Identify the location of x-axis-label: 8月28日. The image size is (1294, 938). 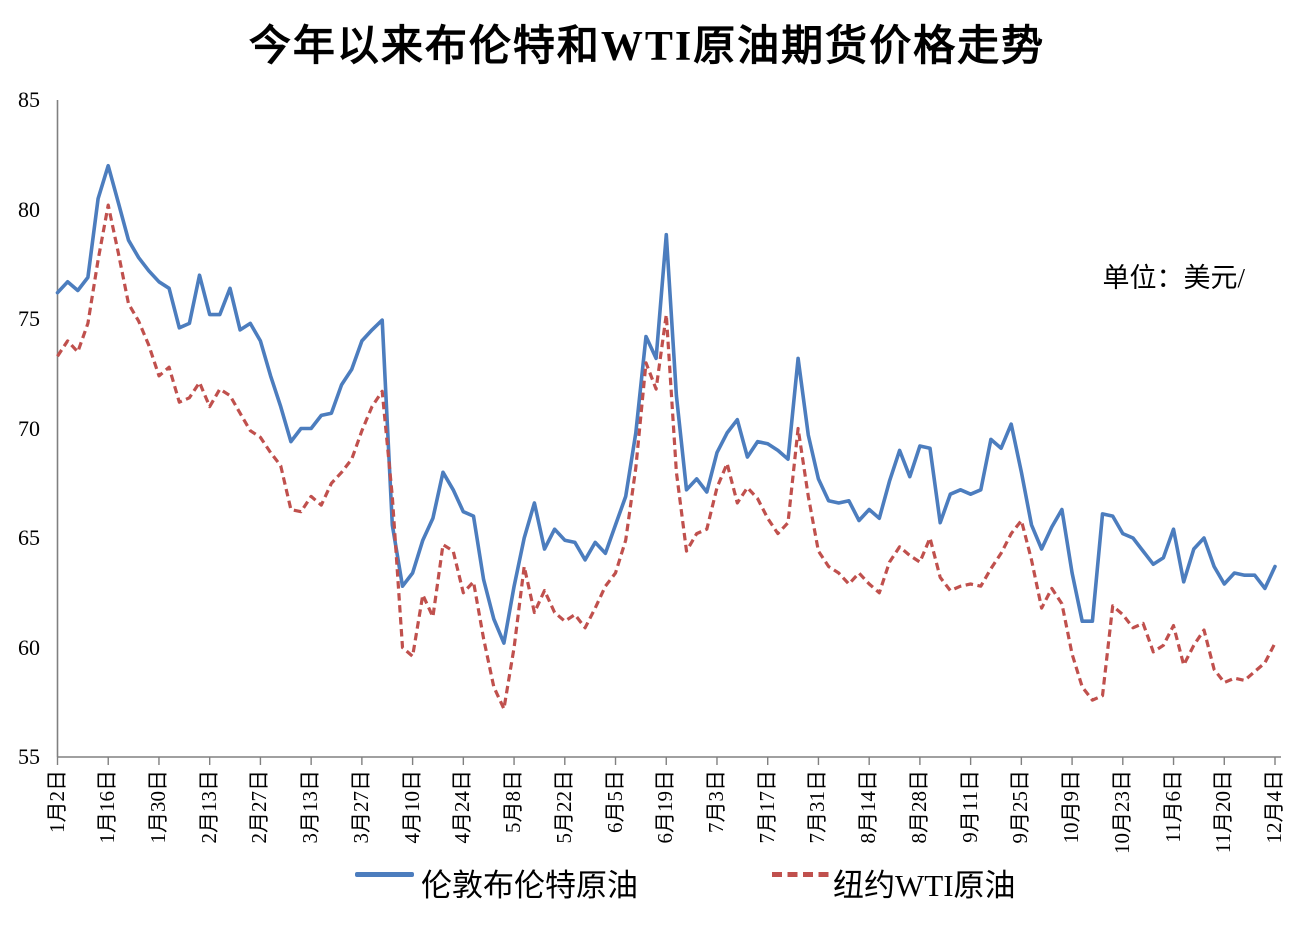
(918, 807).